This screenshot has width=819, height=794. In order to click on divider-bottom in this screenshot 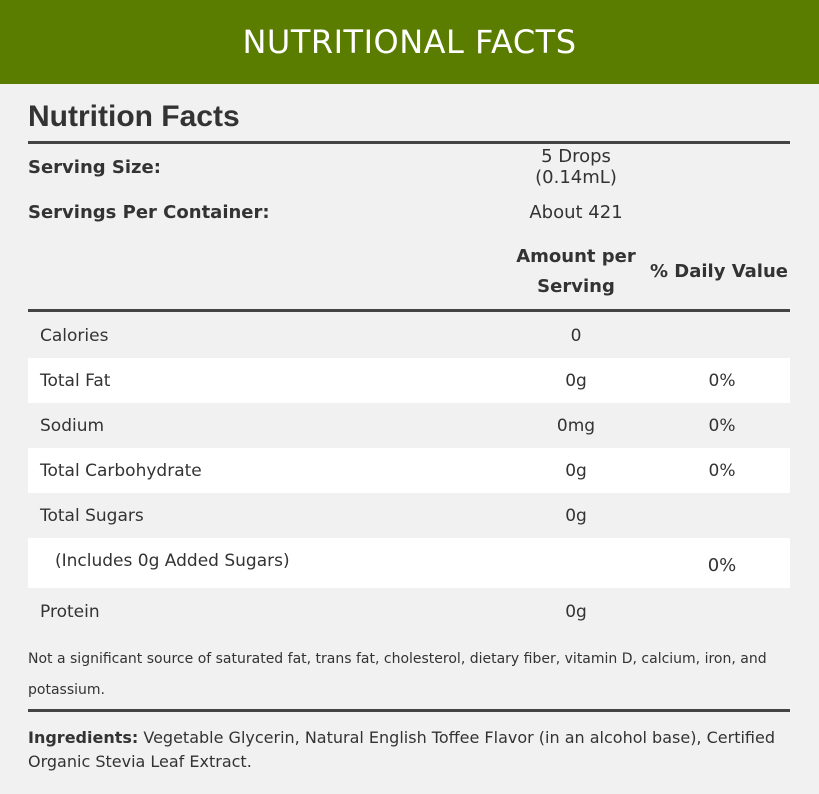, I will do `click(409, 710)`.